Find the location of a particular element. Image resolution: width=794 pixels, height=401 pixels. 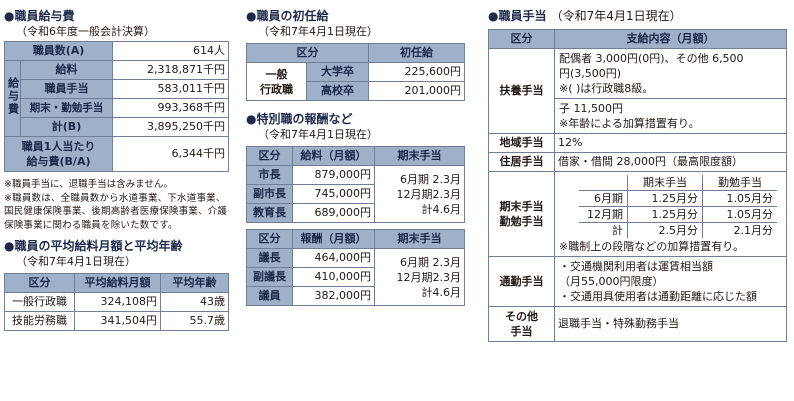

row-label: 給料 is located at coordinates (66, 70).